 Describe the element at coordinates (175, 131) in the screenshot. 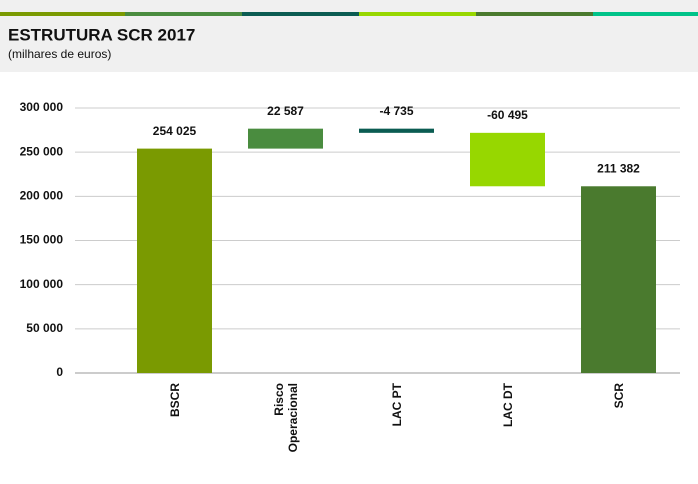

I see `value-label: 254 025` at that location.